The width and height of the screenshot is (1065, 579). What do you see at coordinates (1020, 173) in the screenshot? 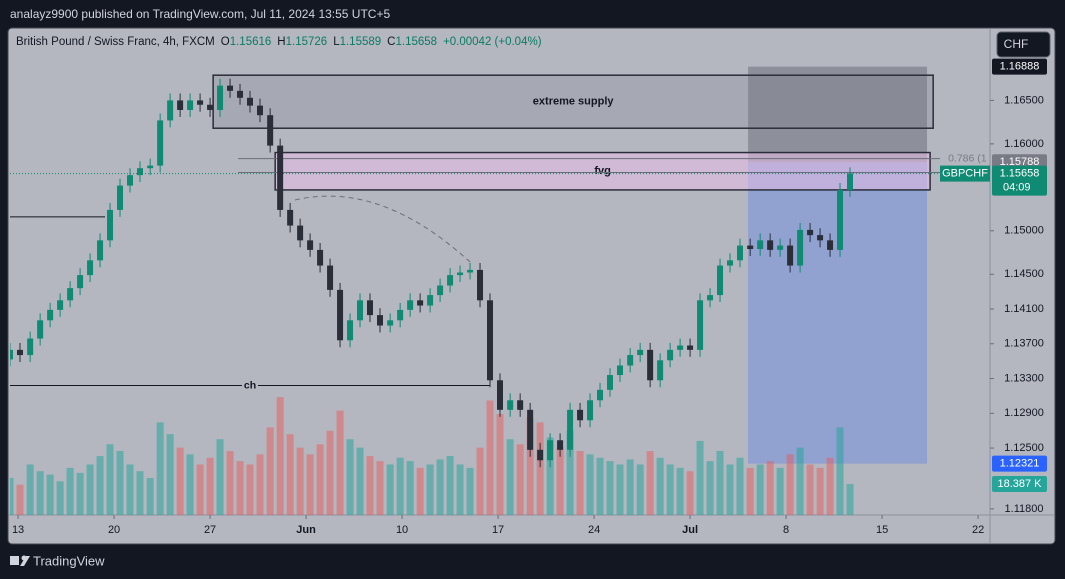
I see `last-price-tag: 1.15658` at bounding box center [1020, 173].